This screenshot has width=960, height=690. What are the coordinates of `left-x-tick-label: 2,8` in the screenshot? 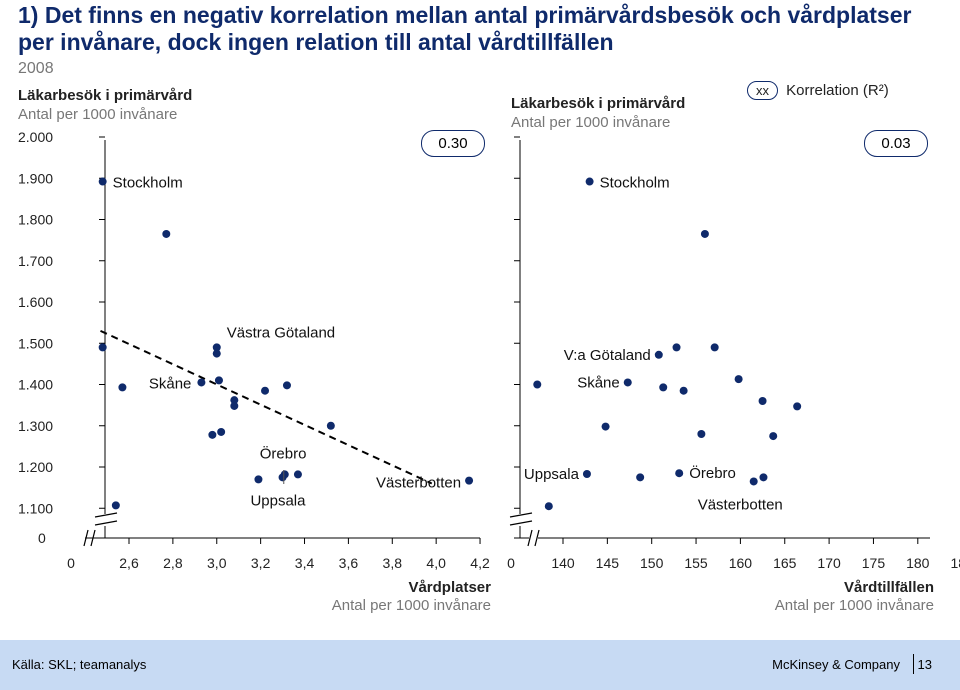 It's located at (173, 563).